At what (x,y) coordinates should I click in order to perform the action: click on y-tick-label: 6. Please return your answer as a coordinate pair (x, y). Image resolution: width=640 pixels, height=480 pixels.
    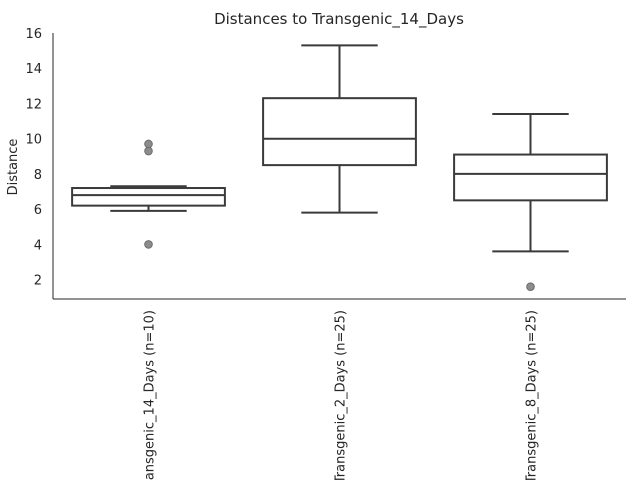
    Looking at the image, I should click on (38, 210).